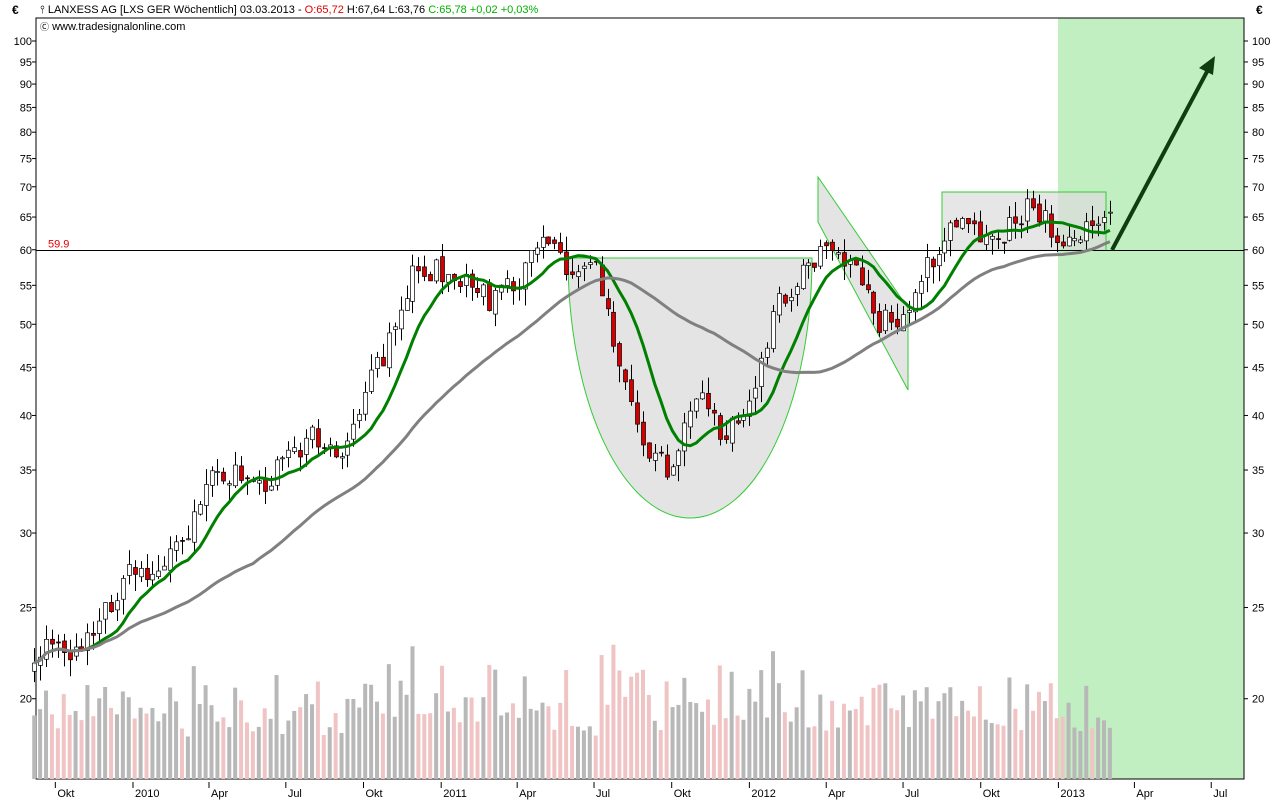 The image size is (1280, 800). What do you see at coordinates (1258, 251) in the screenshot?
I see `y-tick-label-right: 60` at bounding box center [1258, 251].